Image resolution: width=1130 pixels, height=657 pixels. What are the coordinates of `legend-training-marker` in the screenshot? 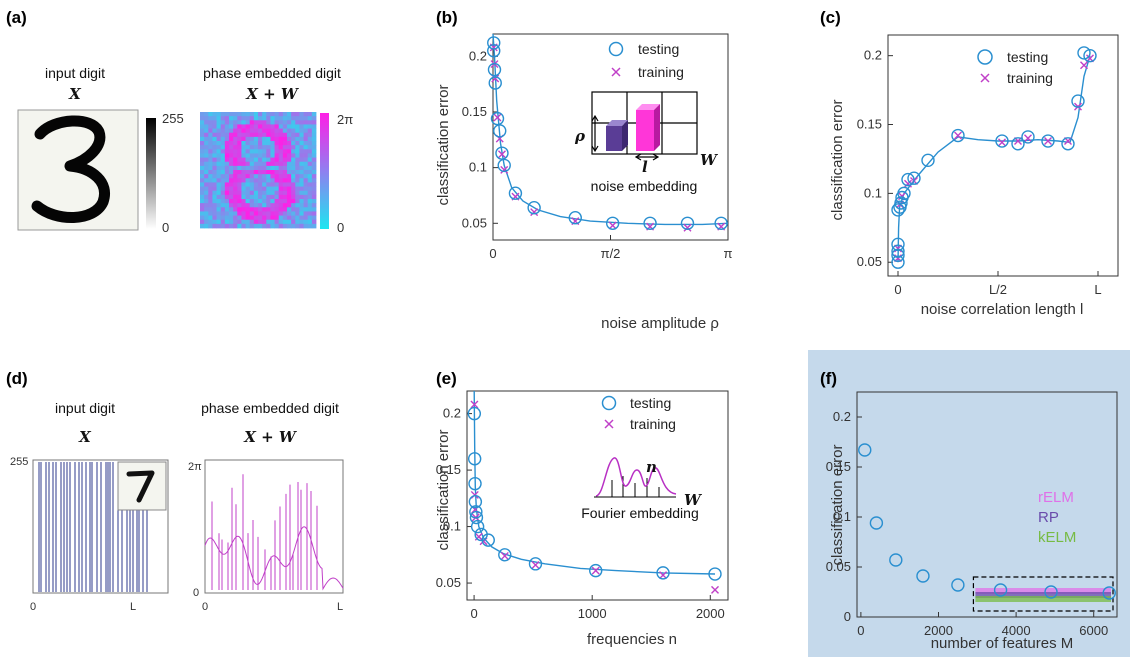 It's located at (609, 424).